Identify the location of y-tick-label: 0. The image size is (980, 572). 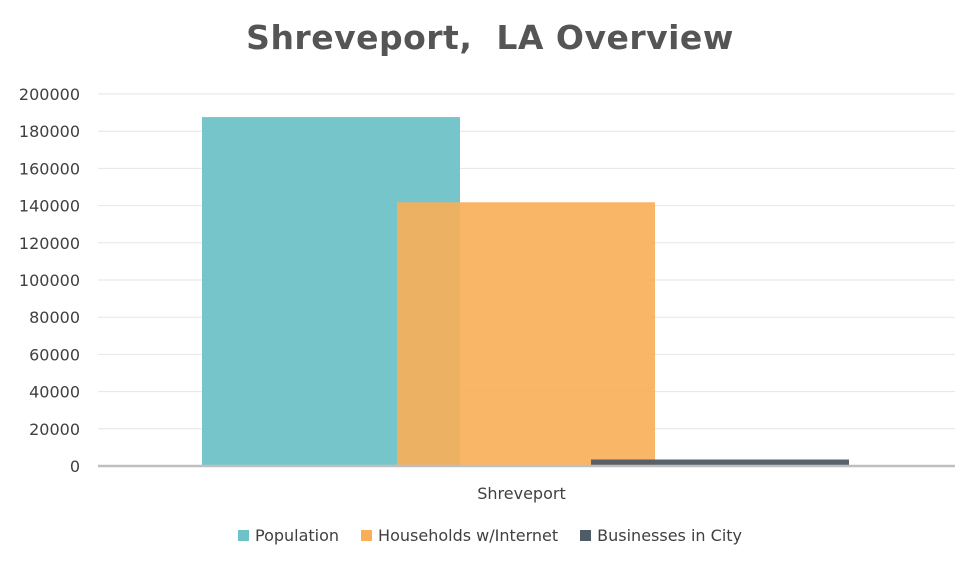
(75, 466).